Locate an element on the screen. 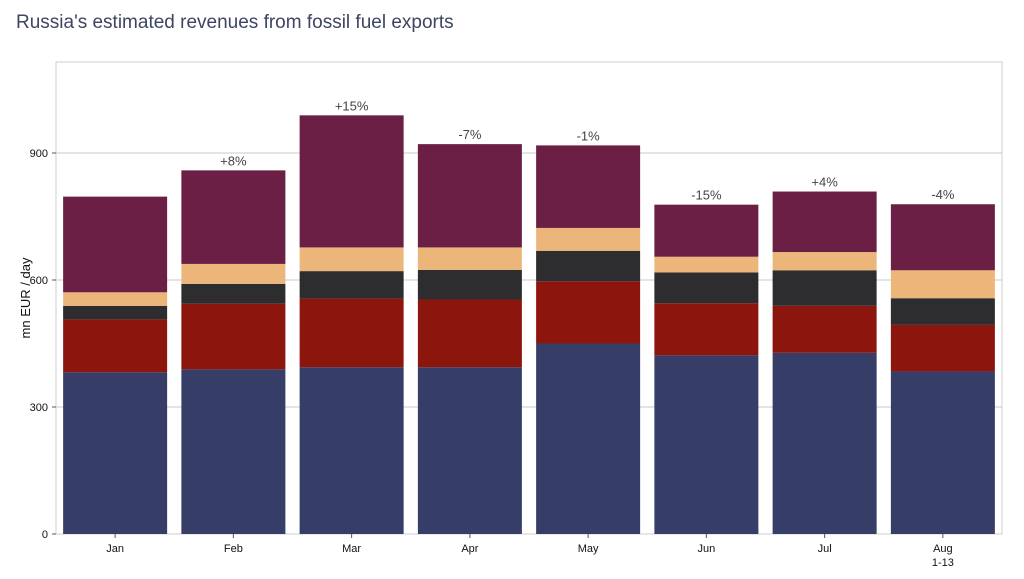 Image resolution: width=1024 pixels, height=579 pixels. y-tick-label: 300 is located at coordinates (39, 408).